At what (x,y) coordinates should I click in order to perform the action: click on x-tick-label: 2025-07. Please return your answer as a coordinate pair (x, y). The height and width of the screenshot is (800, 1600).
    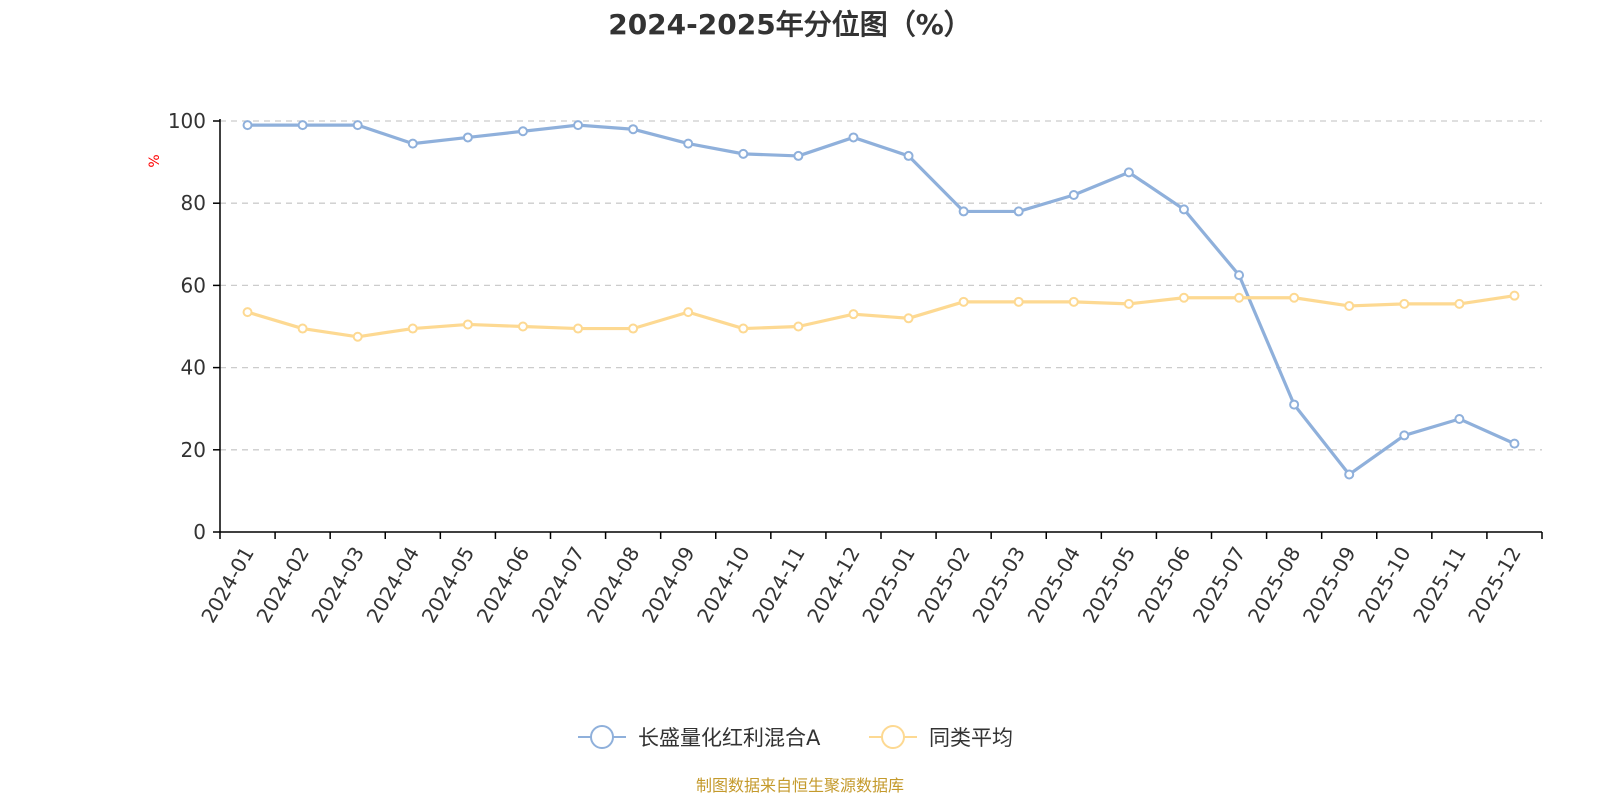
    Looking at the image, I should click on (1219, 585).